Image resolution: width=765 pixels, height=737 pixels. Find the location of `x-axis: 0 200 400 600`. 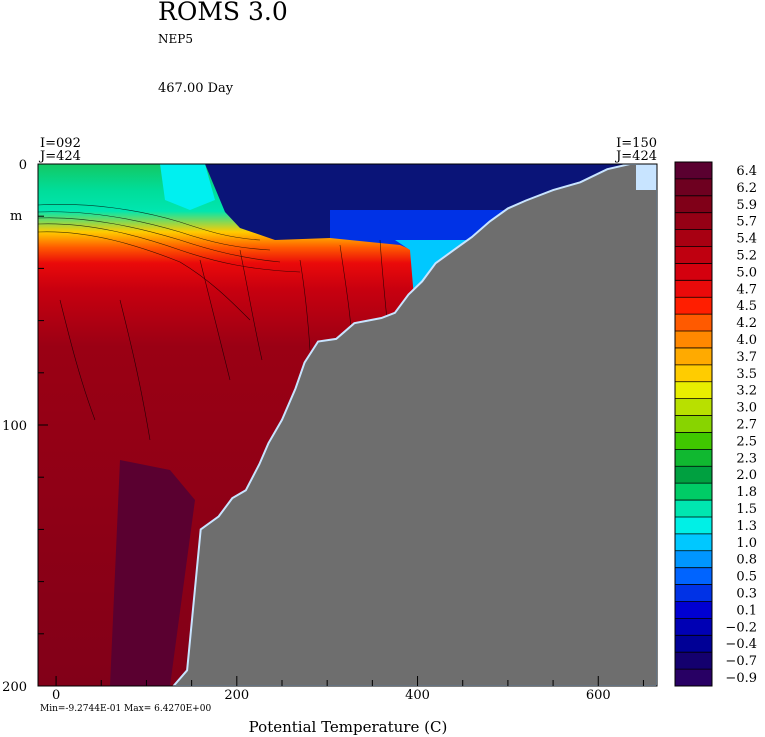

x-axis: 0 200 400 600 is located at coordinates (348, 689).